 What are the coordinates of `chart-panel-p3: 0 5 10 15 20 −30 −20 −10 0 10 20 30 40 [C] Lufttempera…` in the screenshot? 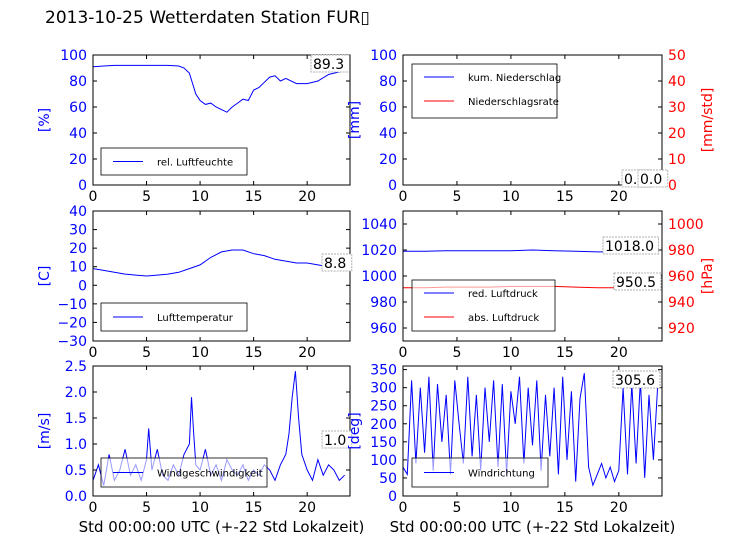 It's located at (195, 282).